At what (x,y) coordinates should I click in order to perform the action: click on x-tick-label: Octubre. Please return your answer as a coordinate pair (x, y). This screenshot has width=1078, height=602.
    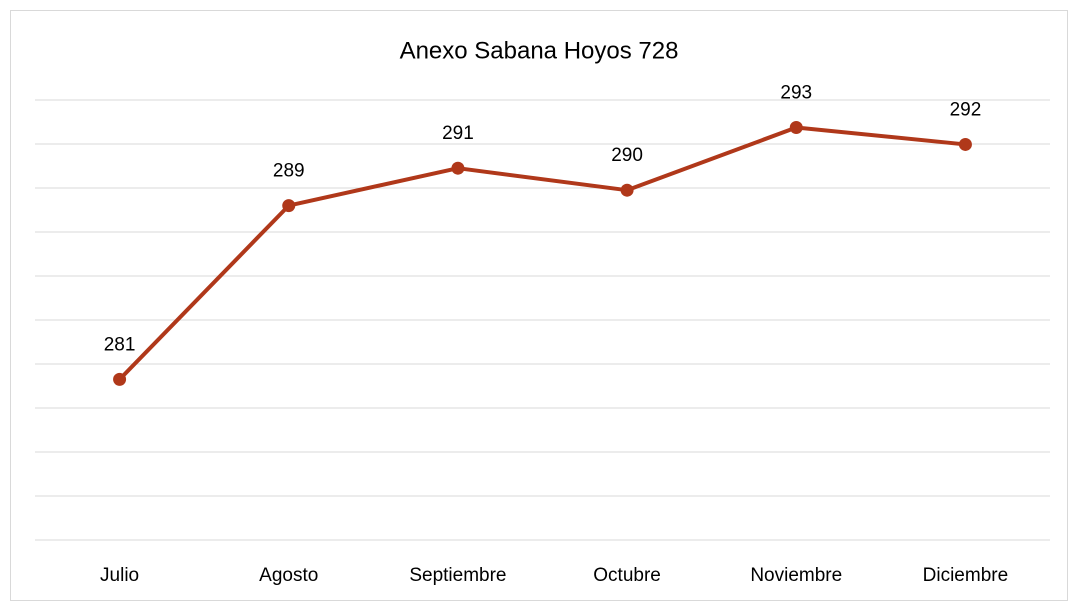
    Looking at the image, I should click on (627, 575).